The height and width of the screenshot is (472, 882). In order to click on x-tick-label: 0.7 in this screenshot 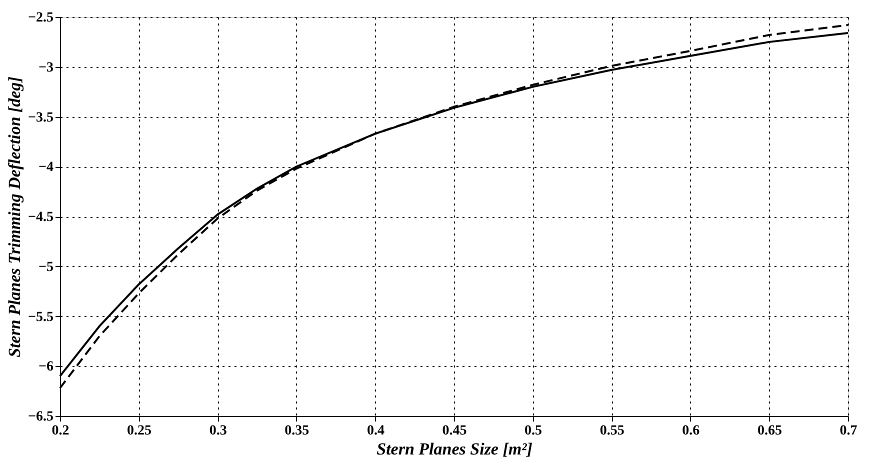, I will do `click(849, 431)`.